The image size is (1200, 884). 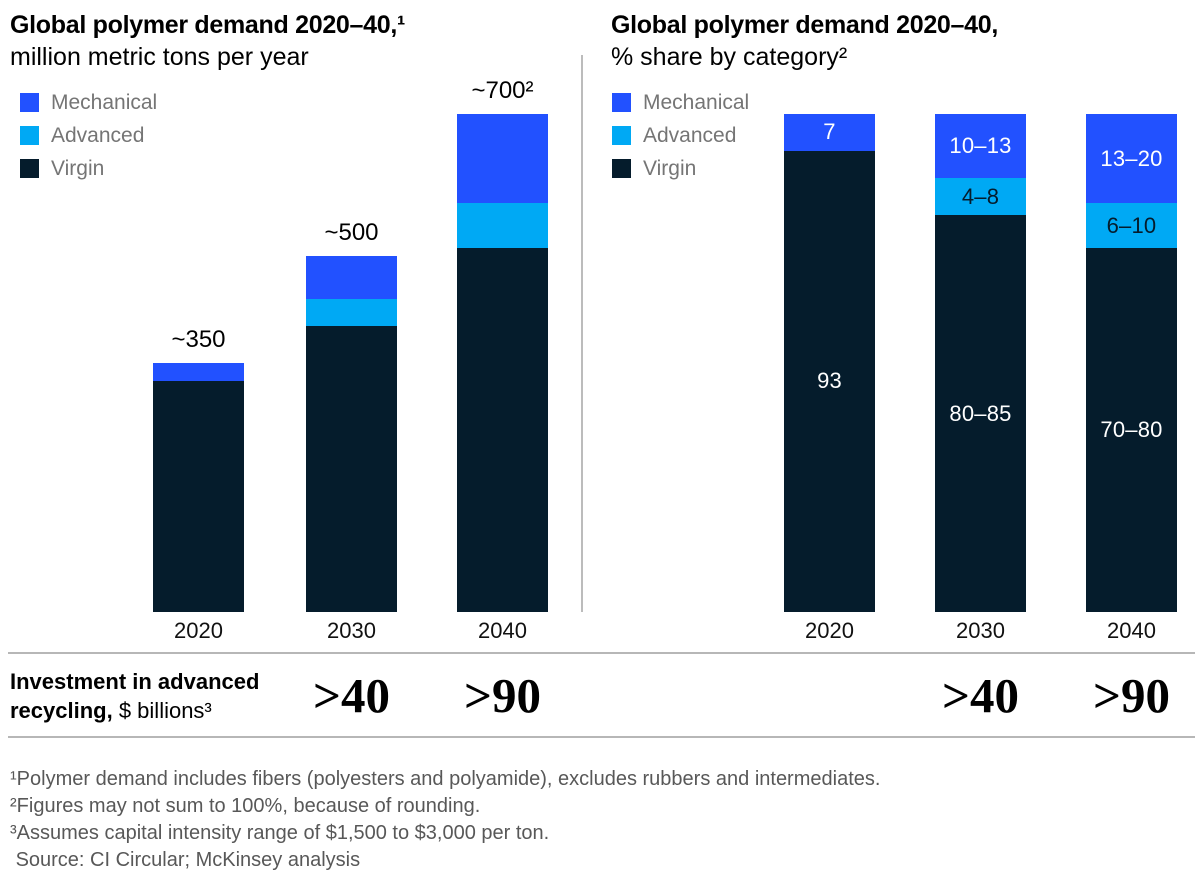 I want to click on bar-segment-mechanical-right-2040: 13–20, so click(x=1131, y=159).